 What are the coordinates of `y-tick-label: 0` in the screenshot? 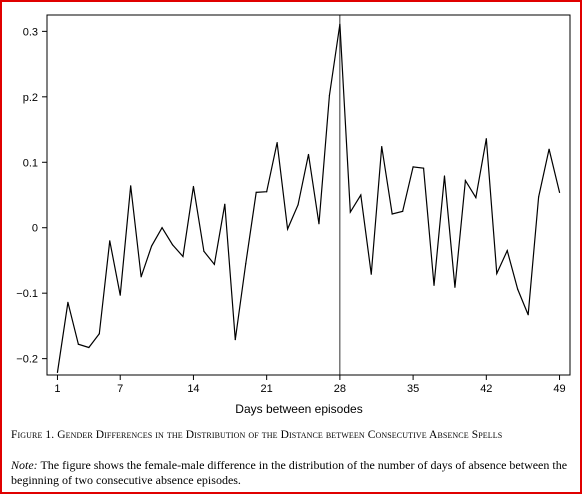 It's located at (35, 229).